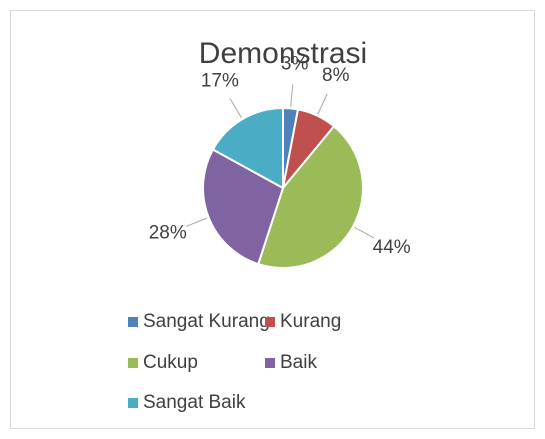 The height and width of the screenshot is (439, 545). What do you see at coordinates (295, 64) in the screenshot?
I see `data-label: 3%` at bounding box center [295, 64].